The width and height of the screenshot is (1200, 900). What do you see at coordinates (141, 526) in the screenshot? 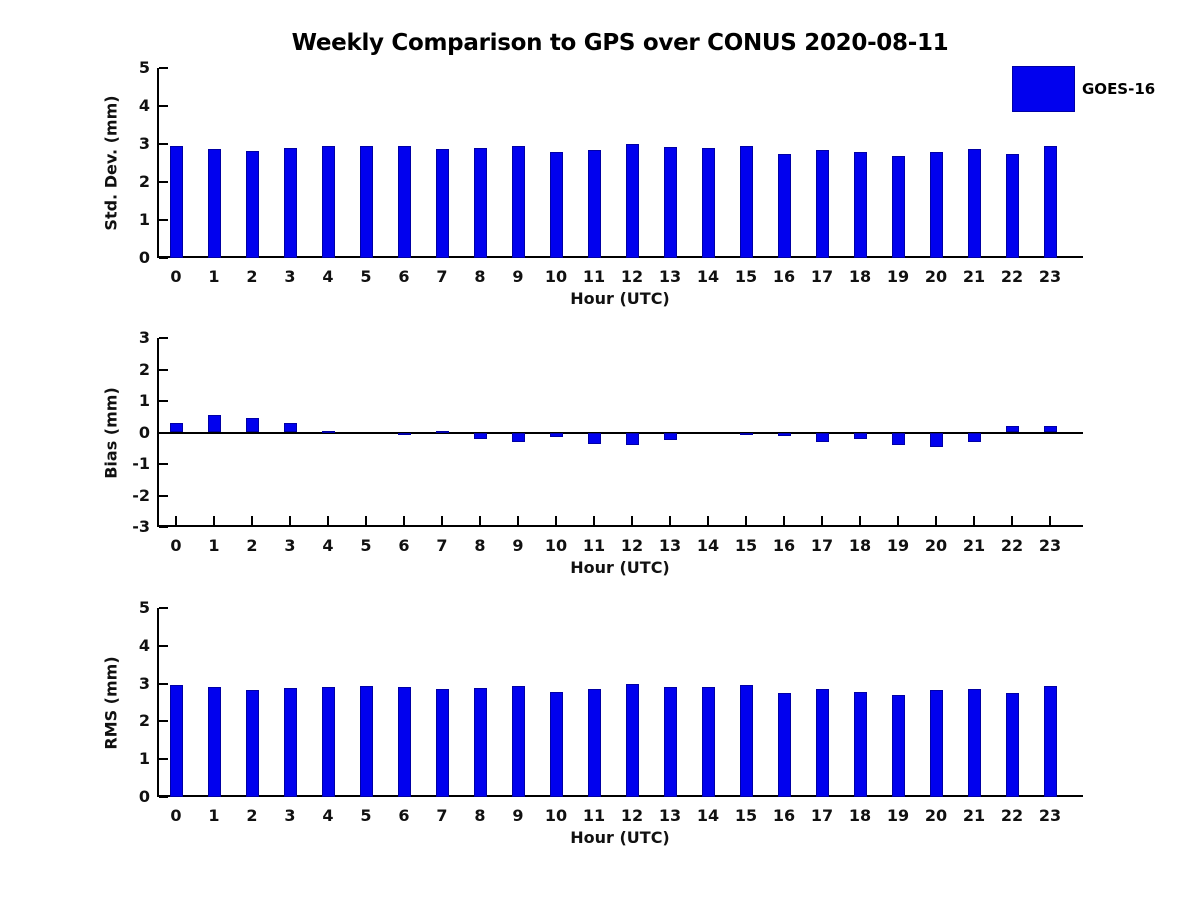
I see `y-tick-label: -3` at bounding box center [141, 526].